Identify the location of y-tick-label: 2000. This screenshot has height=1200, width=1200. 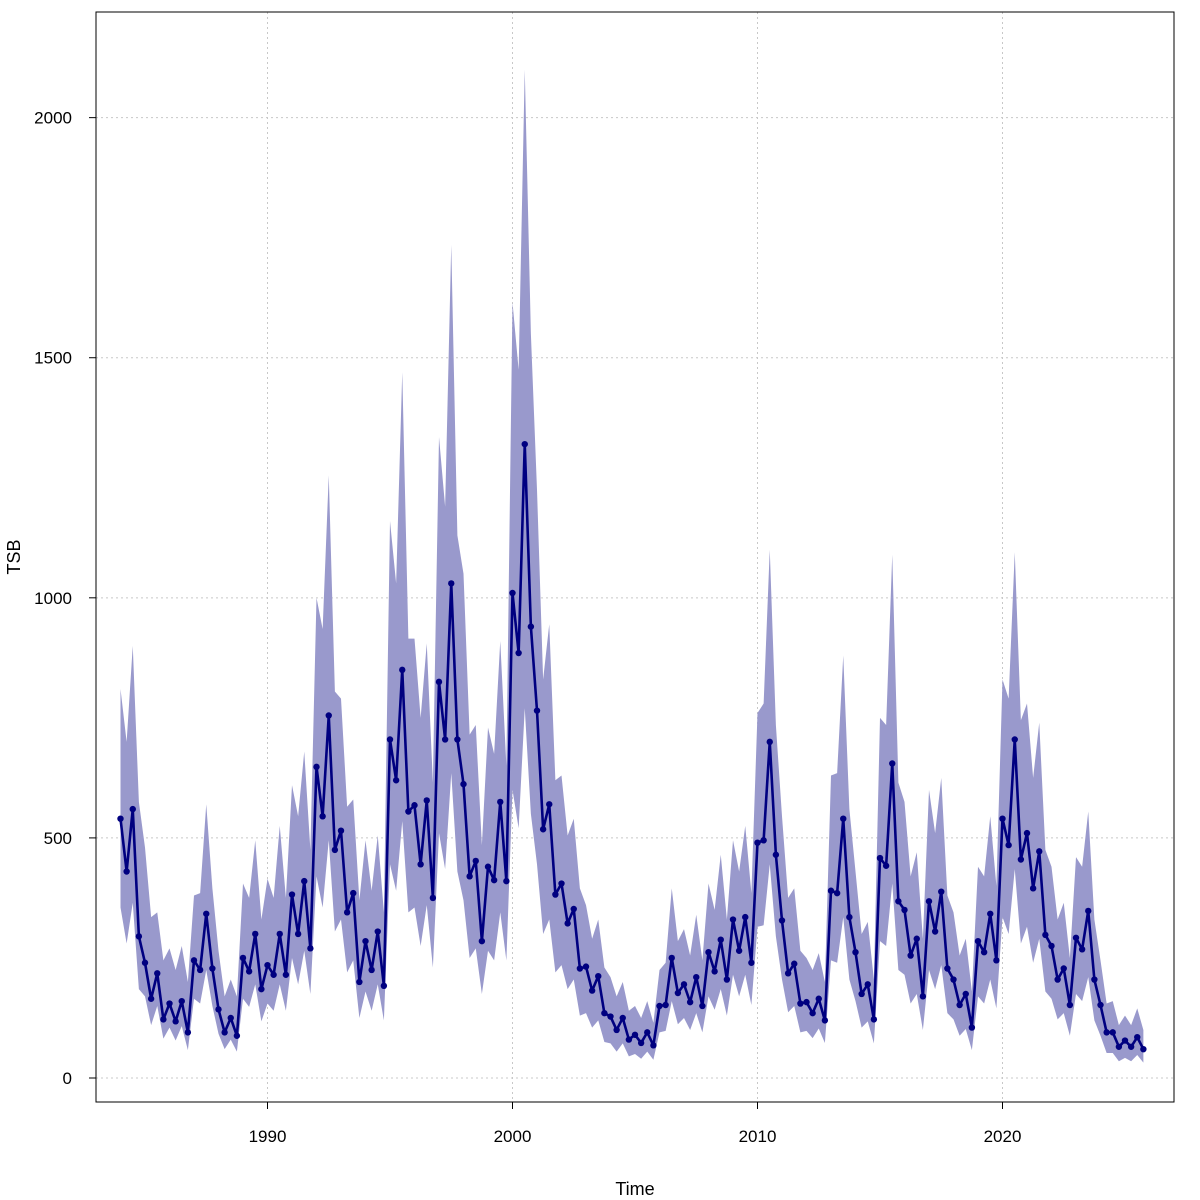
(53, 118).